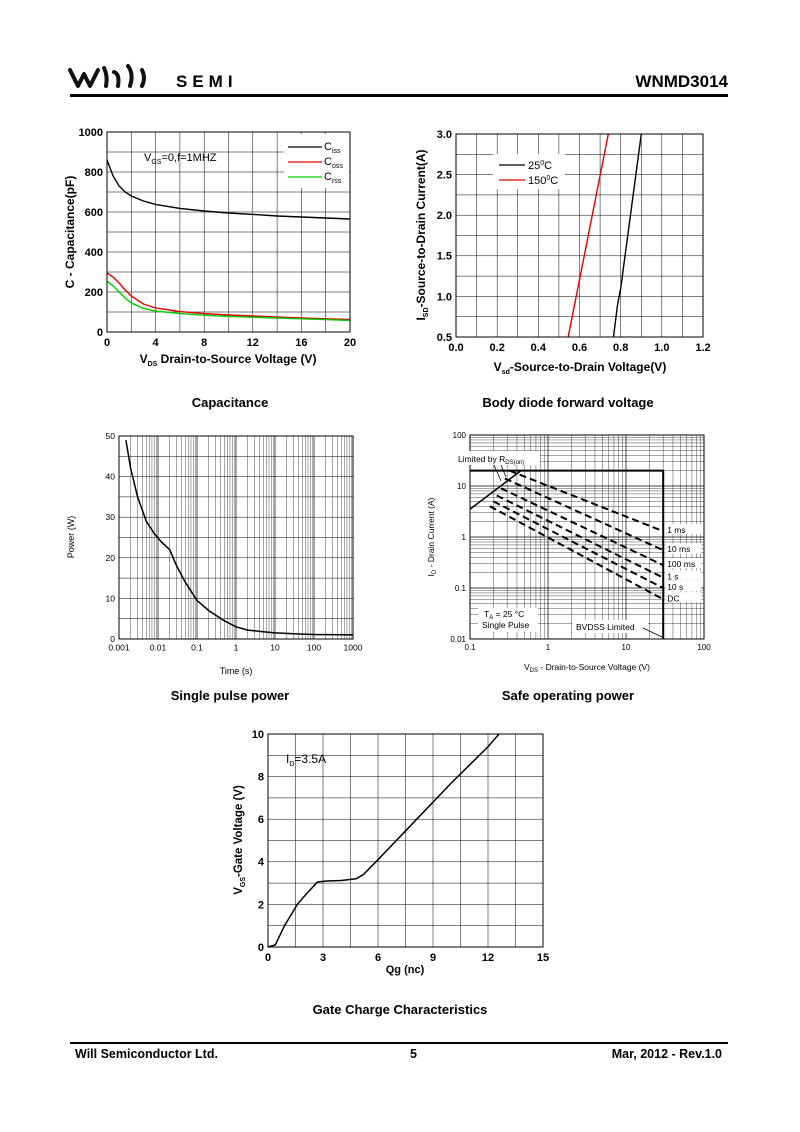  I want to click on y-tick-label: 2, so click(261, 905).